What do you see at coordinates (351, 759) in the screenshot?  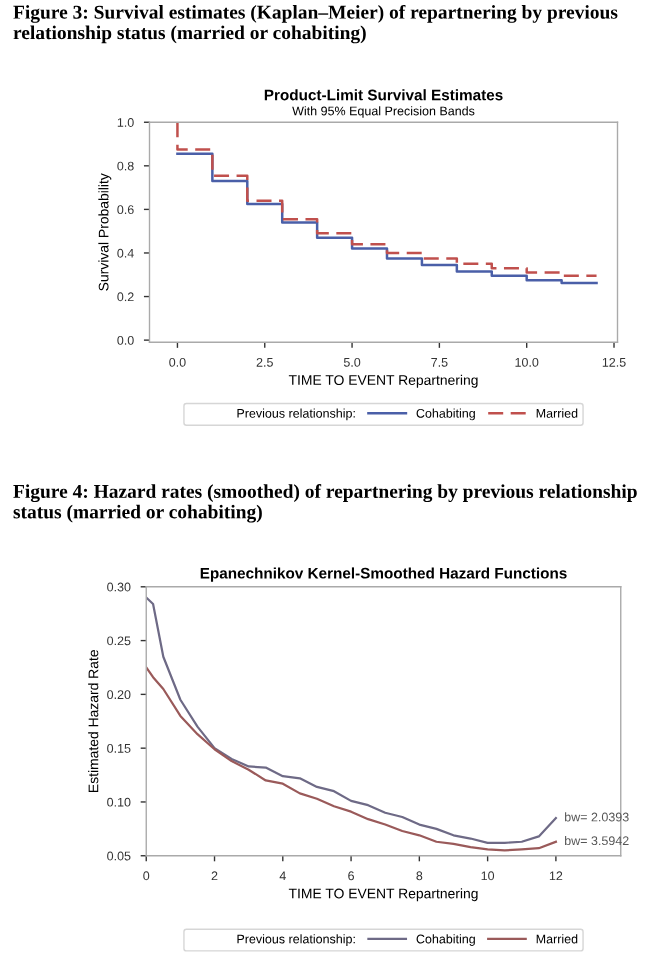 I see `line-series` at bounding box center [351, 759].